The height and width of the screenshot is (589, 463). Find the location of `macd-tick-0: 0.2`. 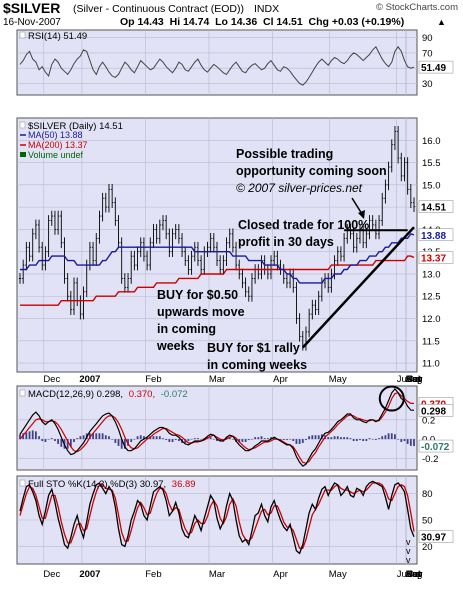

macd-tick-0: 0.2 is located at coordinates (428, 420).